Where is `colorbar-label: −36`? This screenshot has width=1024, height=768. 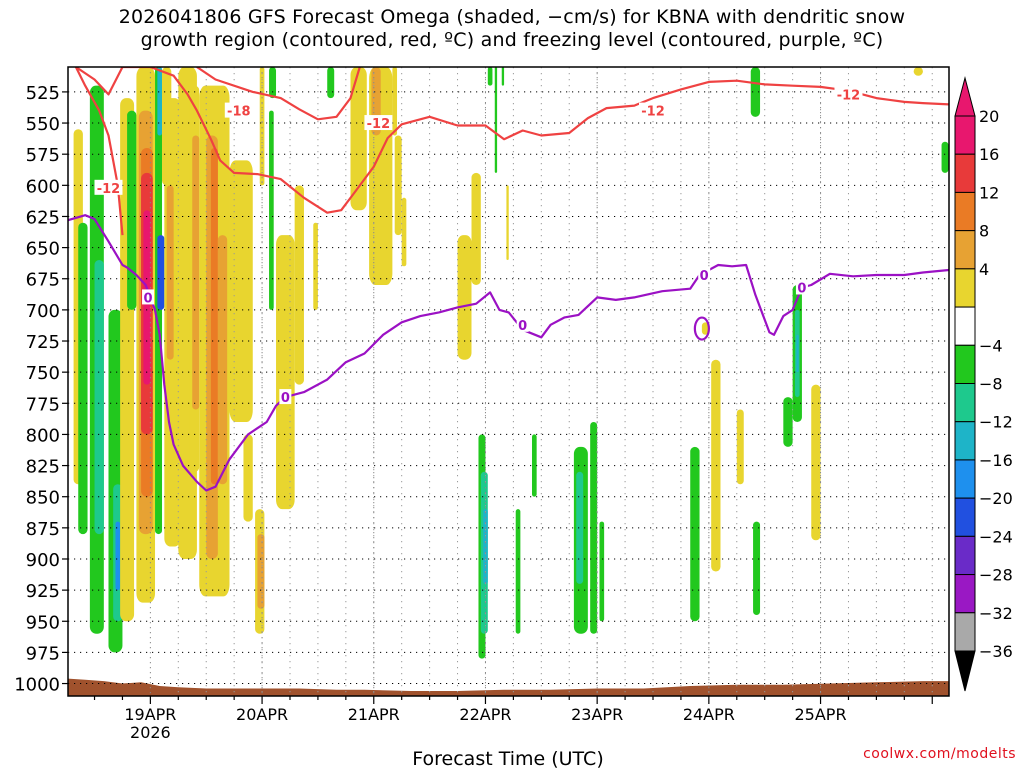
colorbar-label: −36 is located at coordinates (996, 651).